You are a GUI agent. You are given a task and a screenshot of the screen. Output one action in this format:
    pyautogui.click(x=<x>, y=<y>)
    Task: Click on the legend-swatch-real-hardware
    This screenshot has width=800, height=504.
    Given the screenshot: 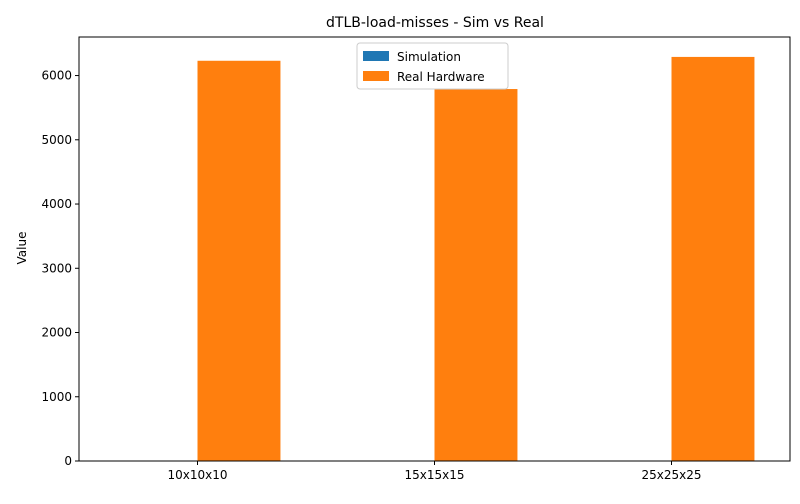 What is the action you would take?
    pyautogui.click(x=376, y=76)
    